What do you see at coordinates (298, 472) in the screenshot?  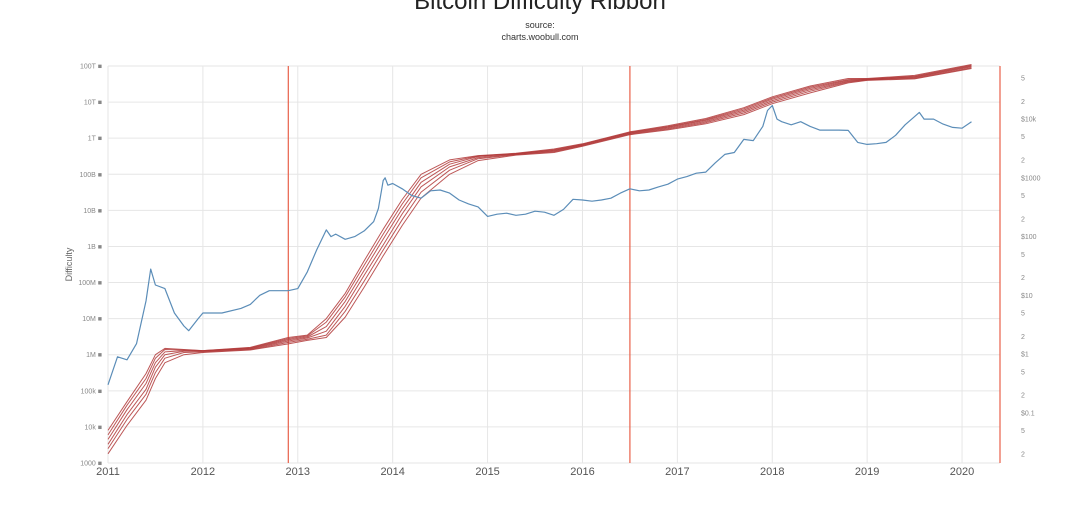 I see `x-tick-label: 2013` at bounding box center [298, 472].